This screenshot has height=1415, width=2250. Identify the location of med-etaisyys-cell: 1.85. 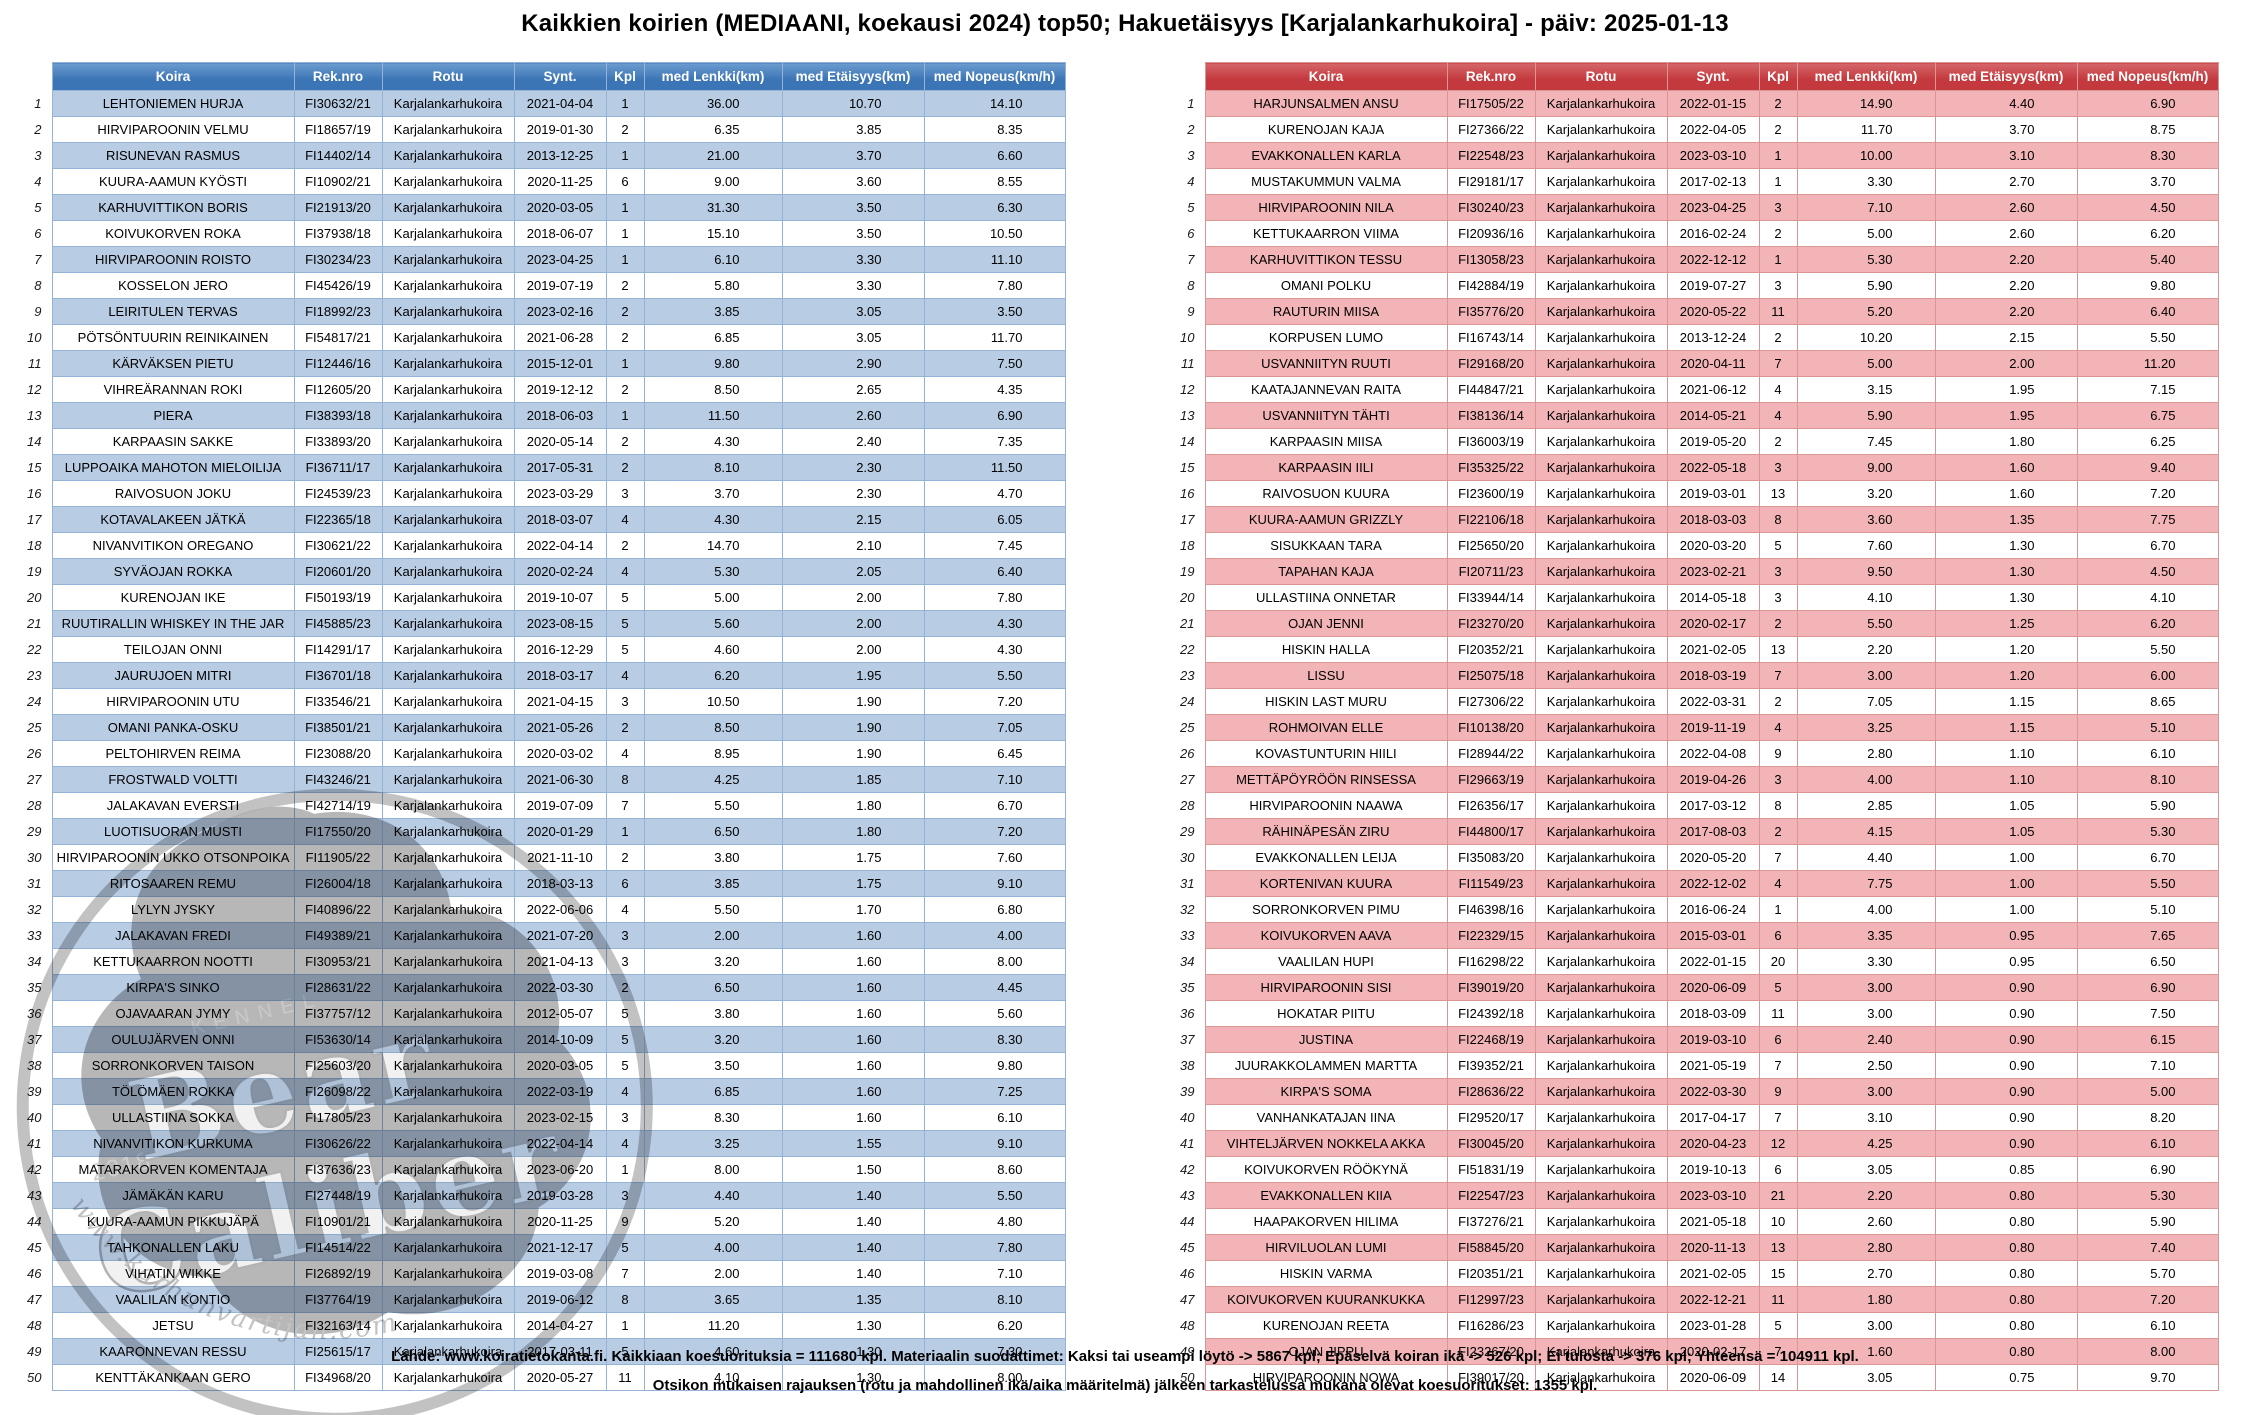
(853, 779).